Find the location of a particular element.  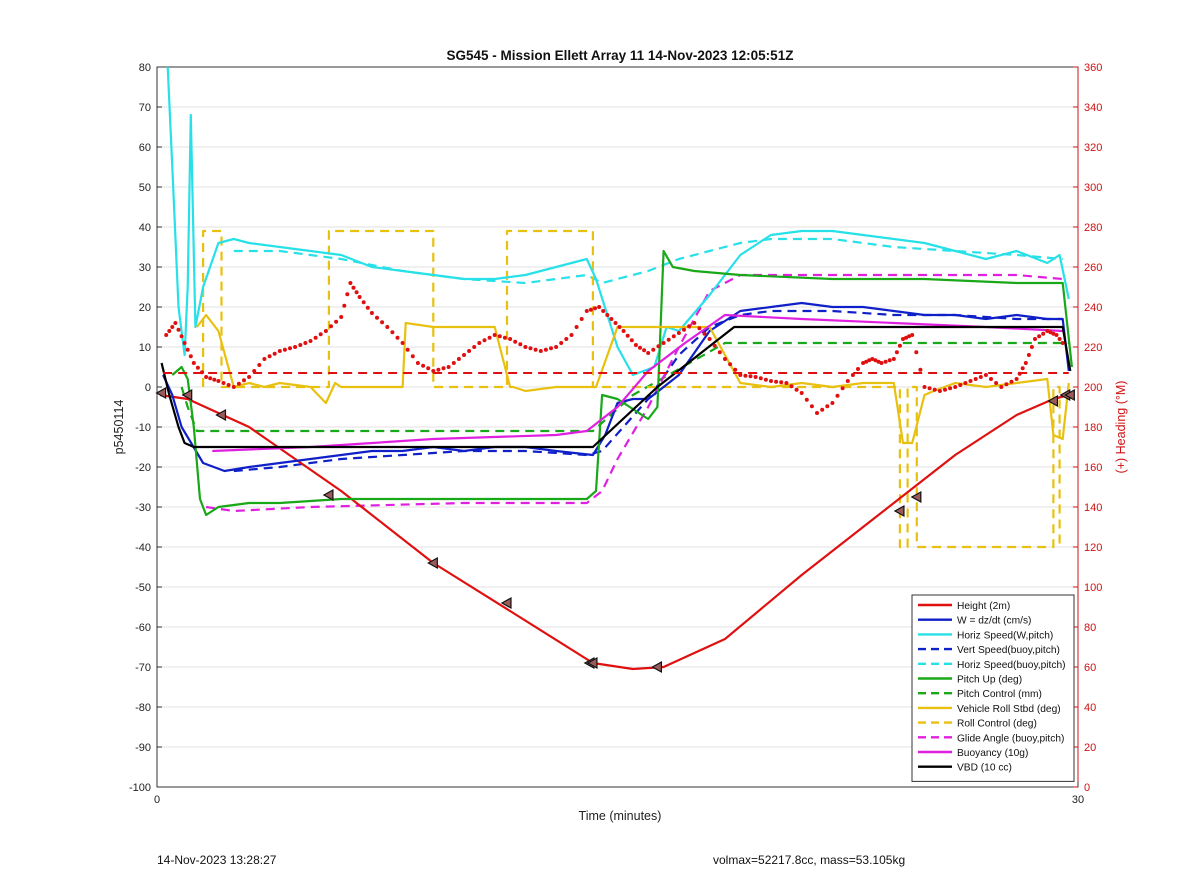

y2-tick-label: 360 is located at coordinates (1093, 68).